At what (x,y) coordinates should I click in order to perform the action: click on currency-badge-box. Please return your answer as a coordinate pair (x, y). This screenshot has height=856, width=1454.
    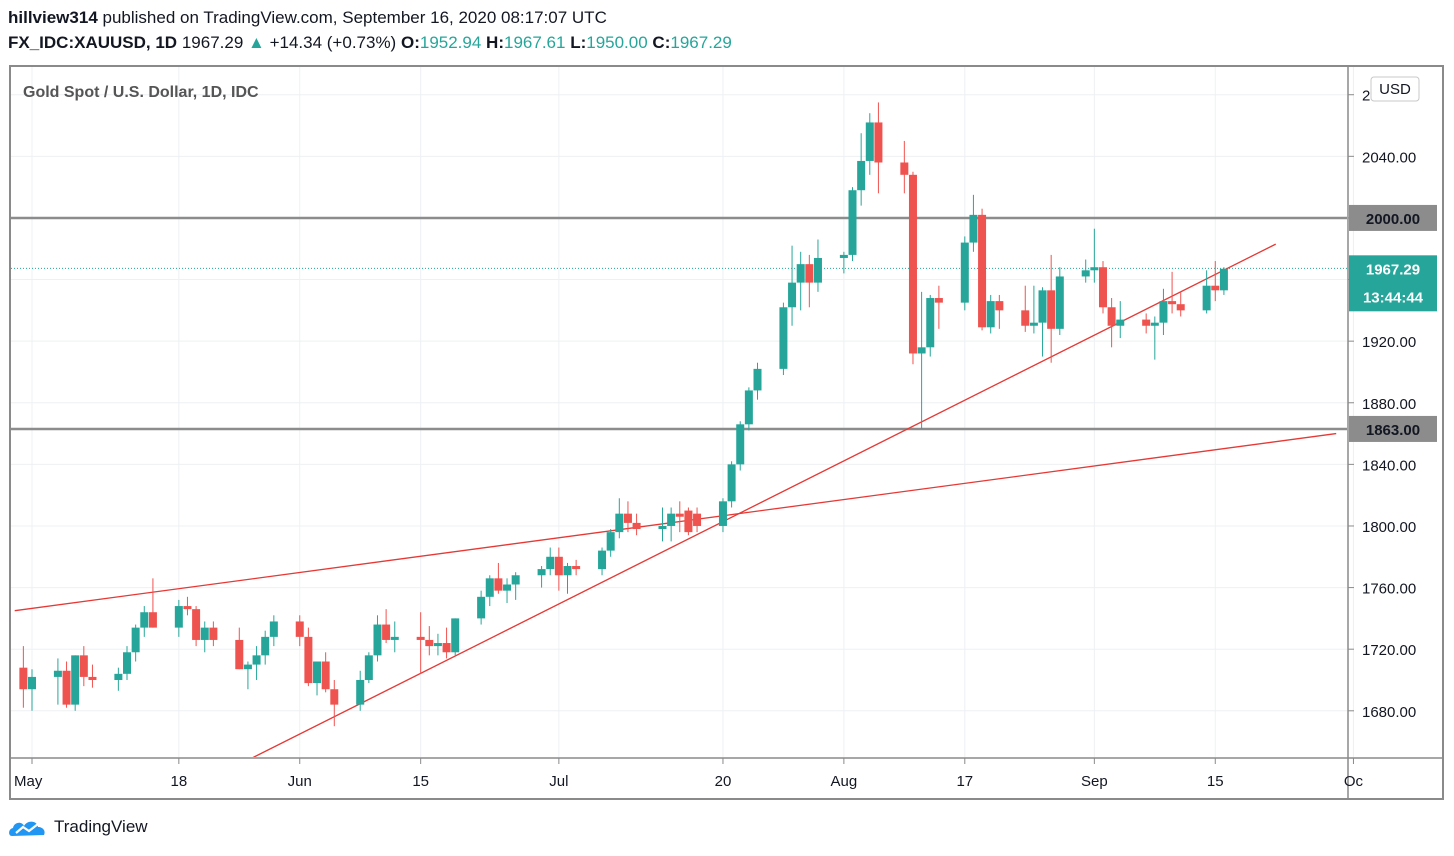
    Looking at the image, I should click on (1395, 89).